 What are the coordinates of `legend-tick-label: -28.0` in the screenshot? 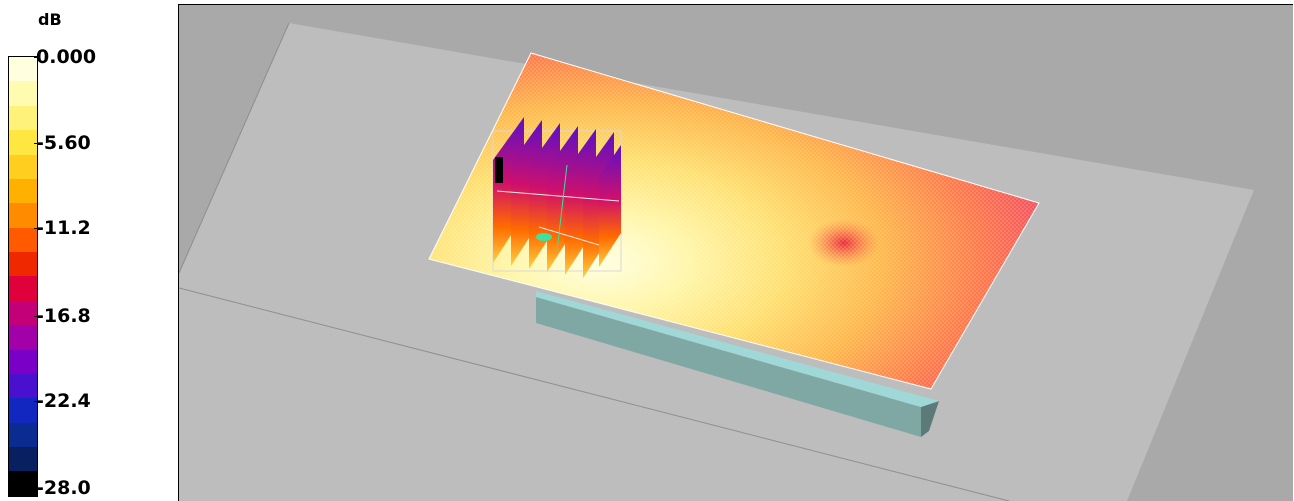 It's located at (62, 488).